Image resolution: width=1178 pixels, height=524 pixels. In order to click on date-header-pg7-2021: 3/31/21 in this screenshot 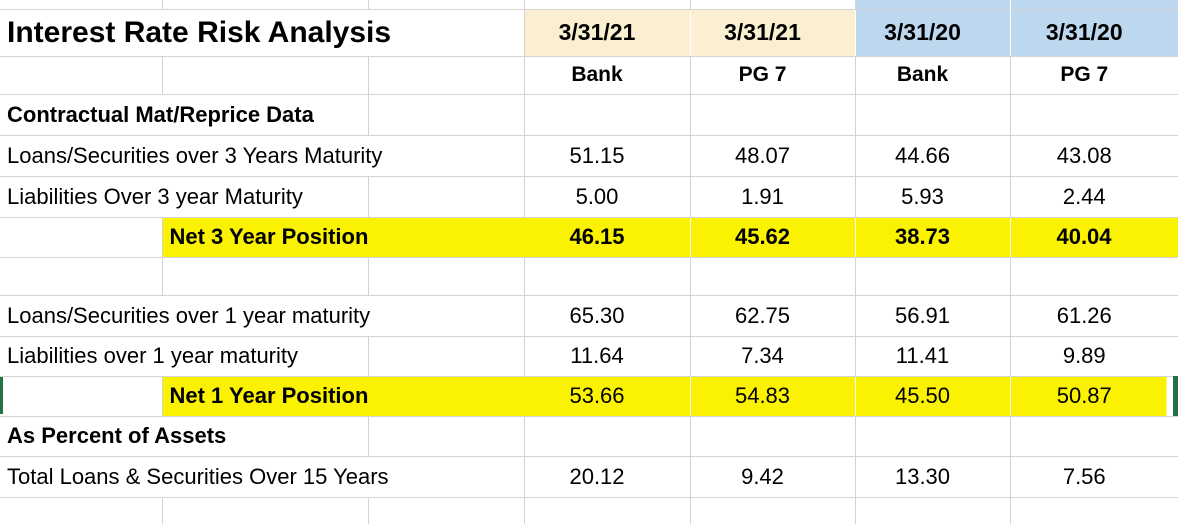, I will do `click(773, 33)`.